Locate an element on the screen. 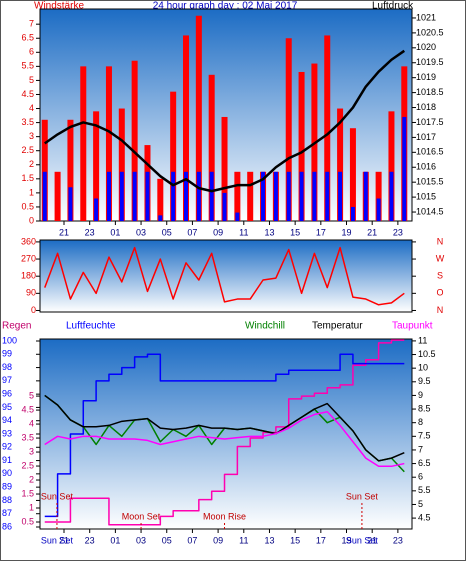 The height and width of the screenshot is (562, 470). y-tick-label: 0.5 is located at coordinates (27, 206).